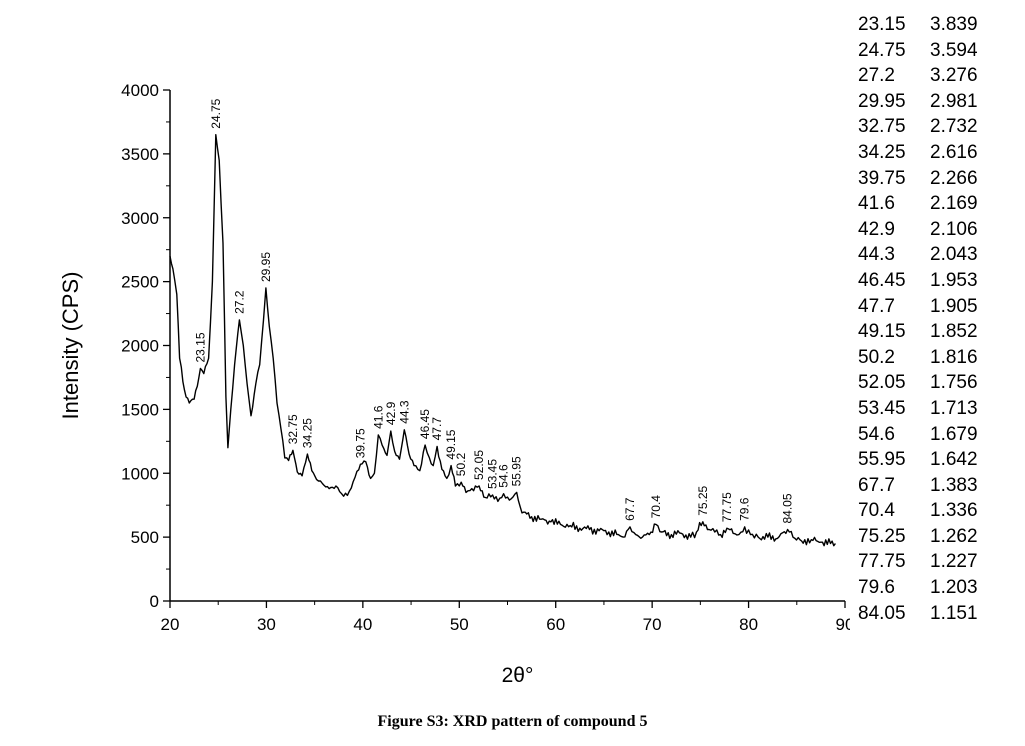 The width and height of the screenshot is (1025, 746). Describe the element at coordinates (954, 24) in the screenshot. I see `d-spacing-value: 3.839` at that location.